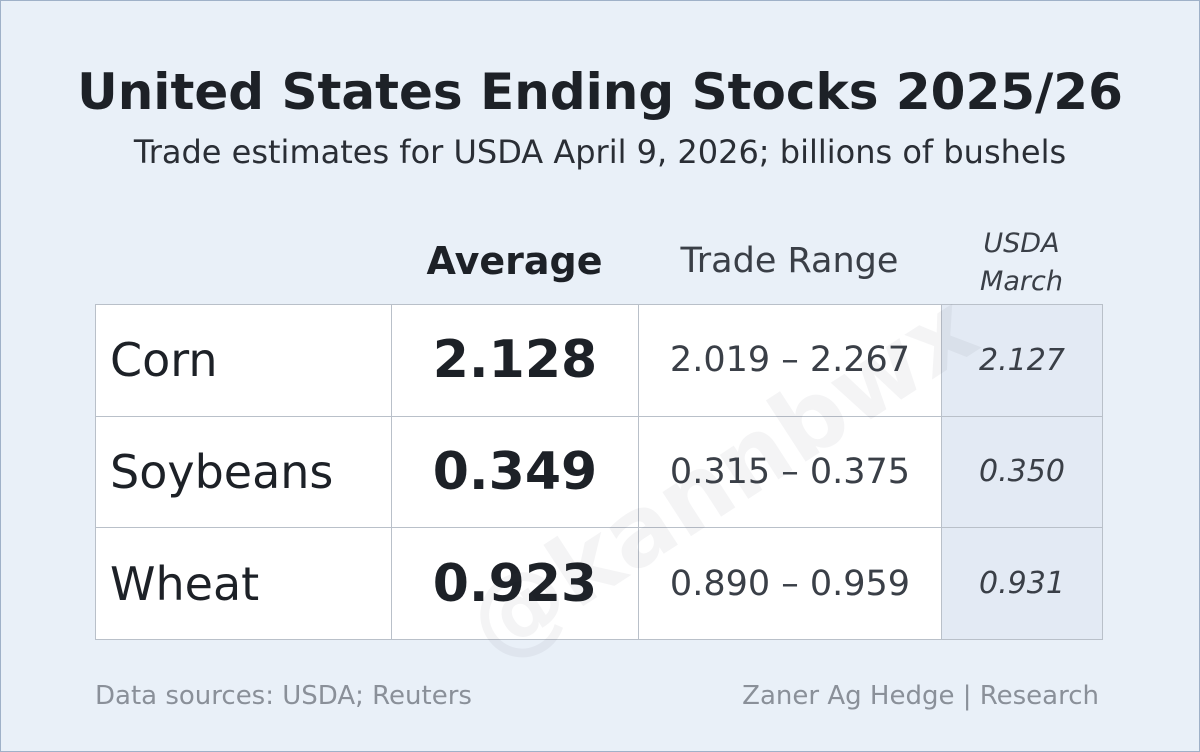 Image resolution: width=1200 pixels, height=752 pixels. I want to click on row-label: Soybeans, so click(243, 472).